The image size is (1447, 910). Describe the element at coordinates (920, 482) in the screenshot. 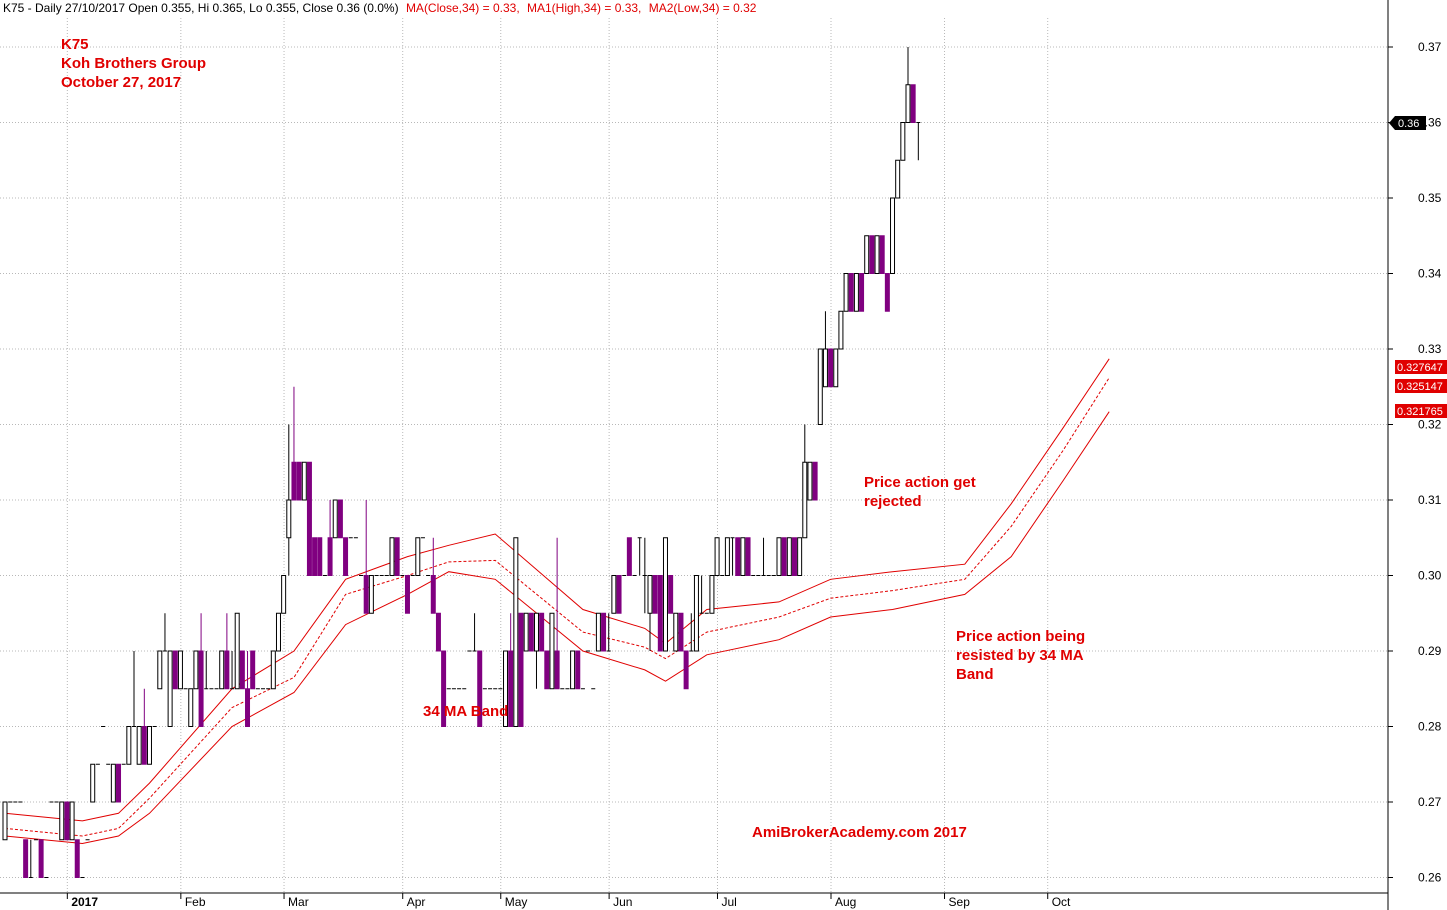

I see `annotation-rejected-line1: Price action get` at that location.